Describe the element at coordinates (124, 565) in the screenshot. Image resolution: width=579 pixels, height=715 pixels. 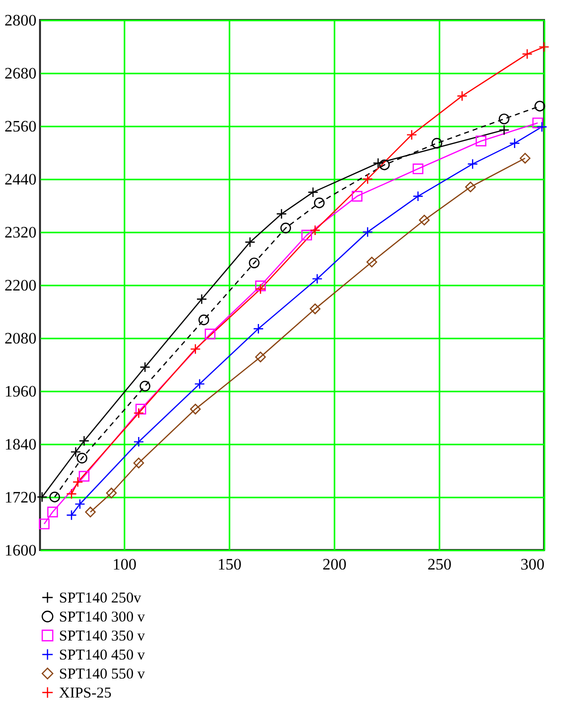
I see `x-tick-label: 100` at that location.